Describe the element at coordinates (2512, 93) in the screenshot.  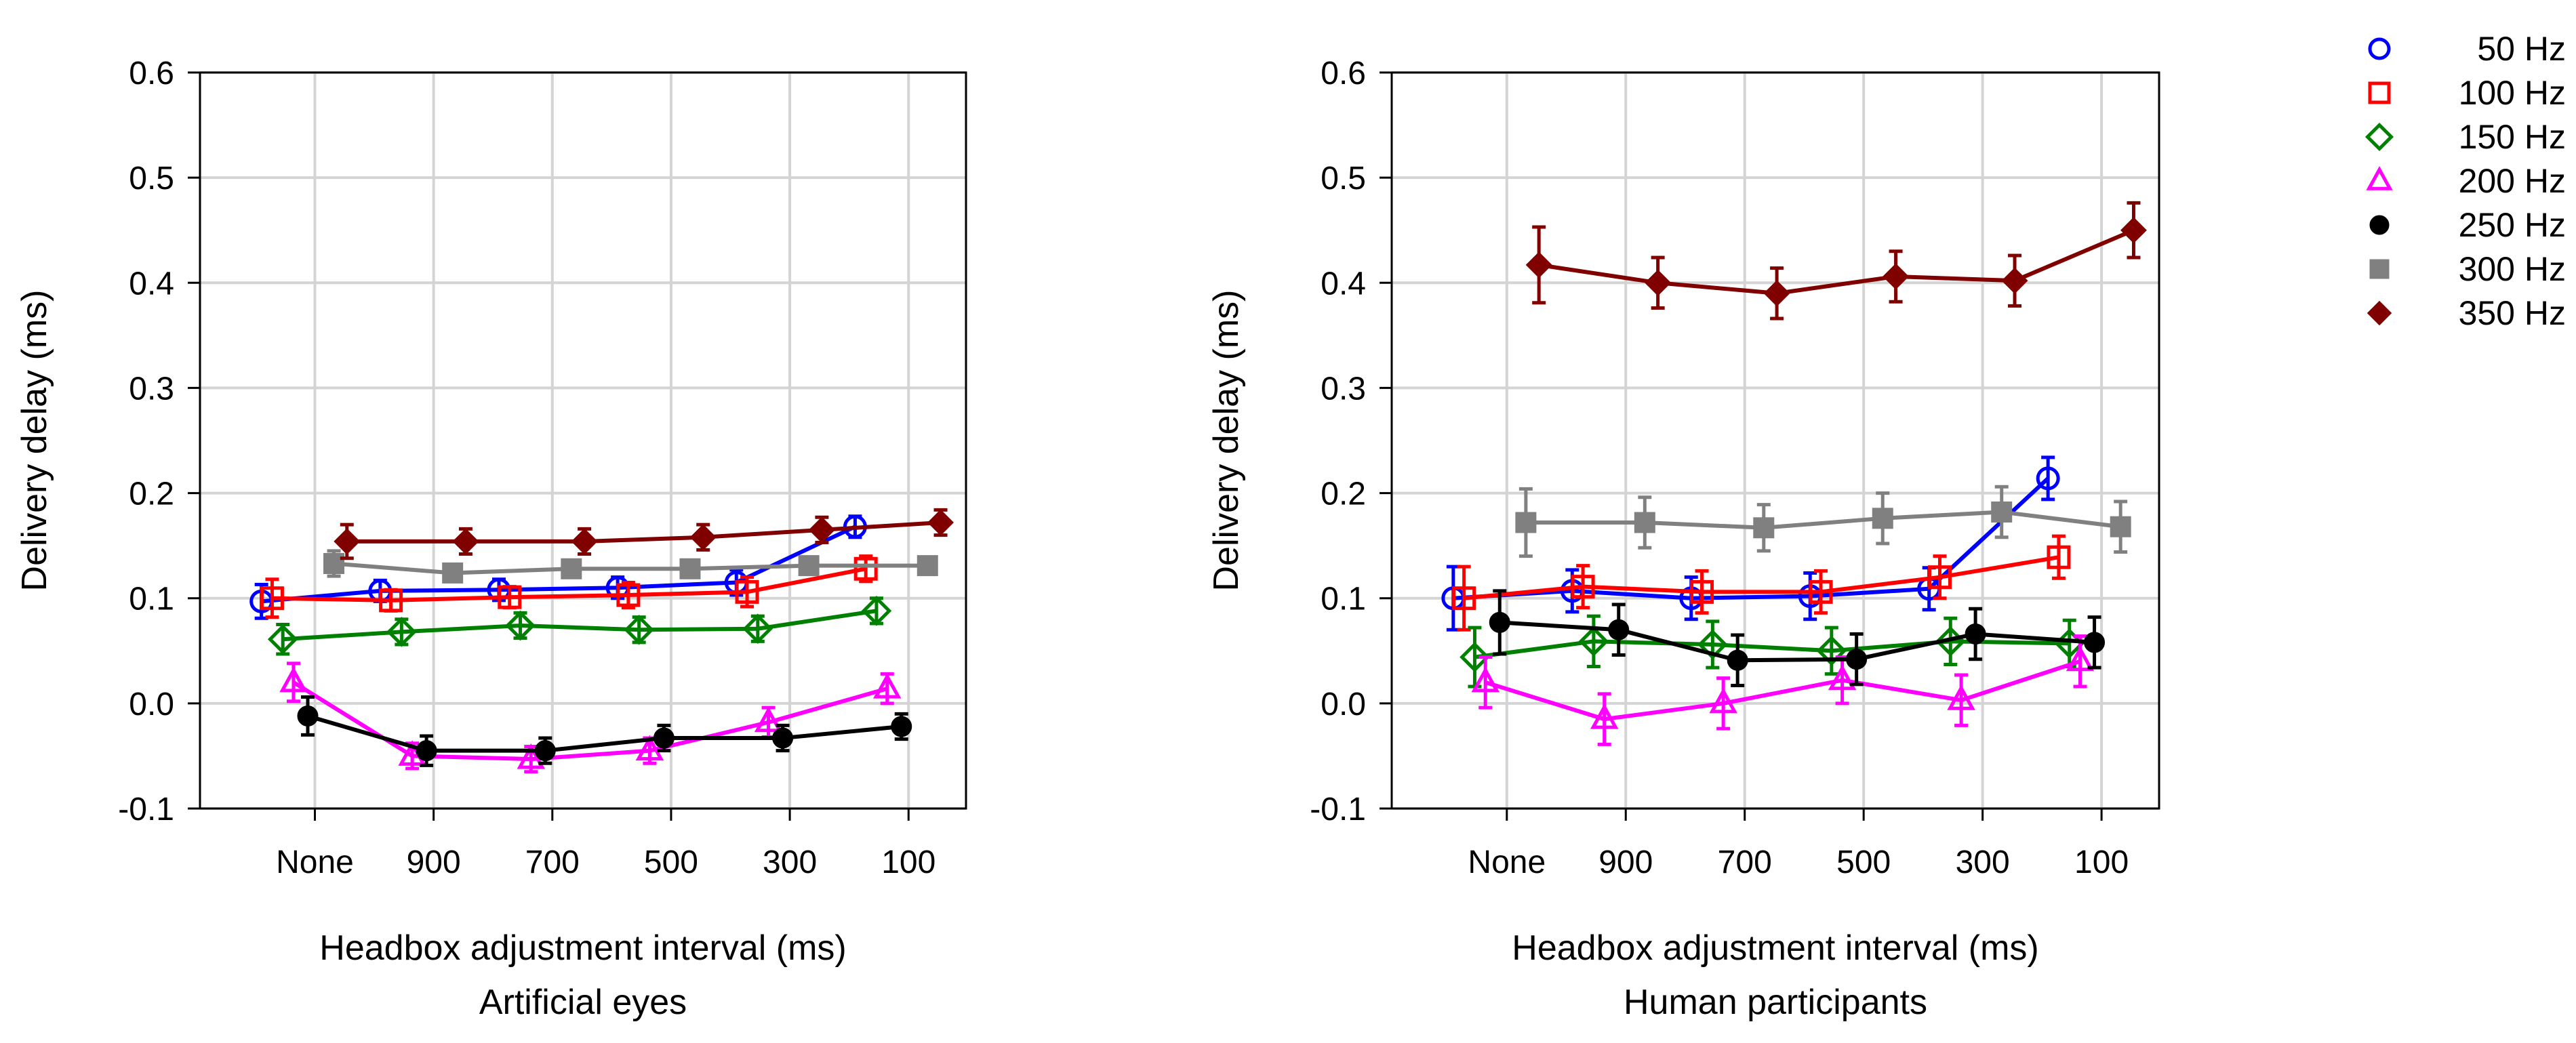
I see `legend-label: 100 Hz` at that location.